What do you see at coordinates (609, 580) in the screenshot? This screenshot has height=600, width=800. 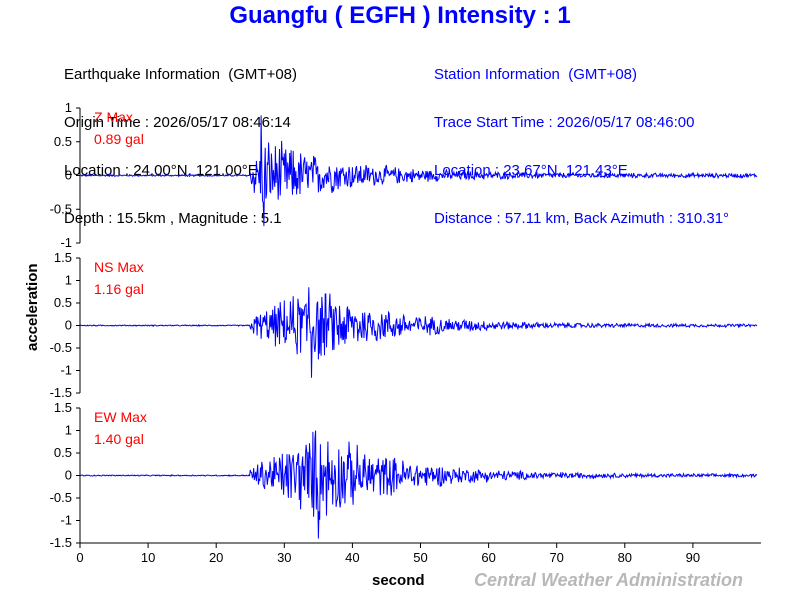 I see `agency-credit: Central Weather Administration` at bounding box center [609, 580].